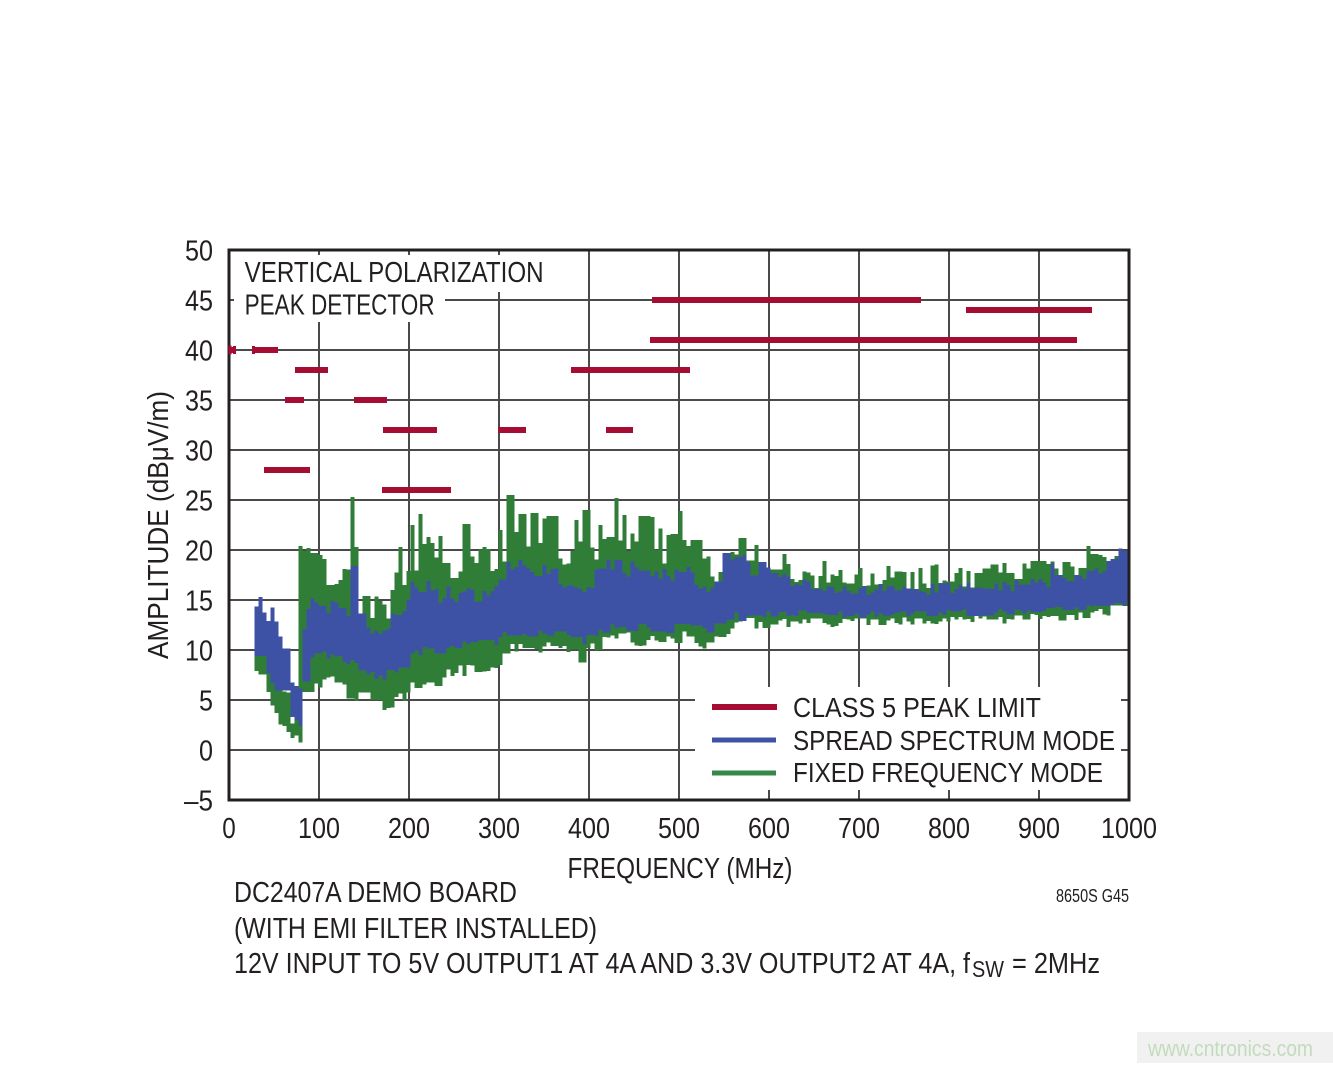 The height and width of the screenshot is (1068, 1333). I want to click on svg-text: CLASS 5 PEAK LIMIT, so click(917, 707).